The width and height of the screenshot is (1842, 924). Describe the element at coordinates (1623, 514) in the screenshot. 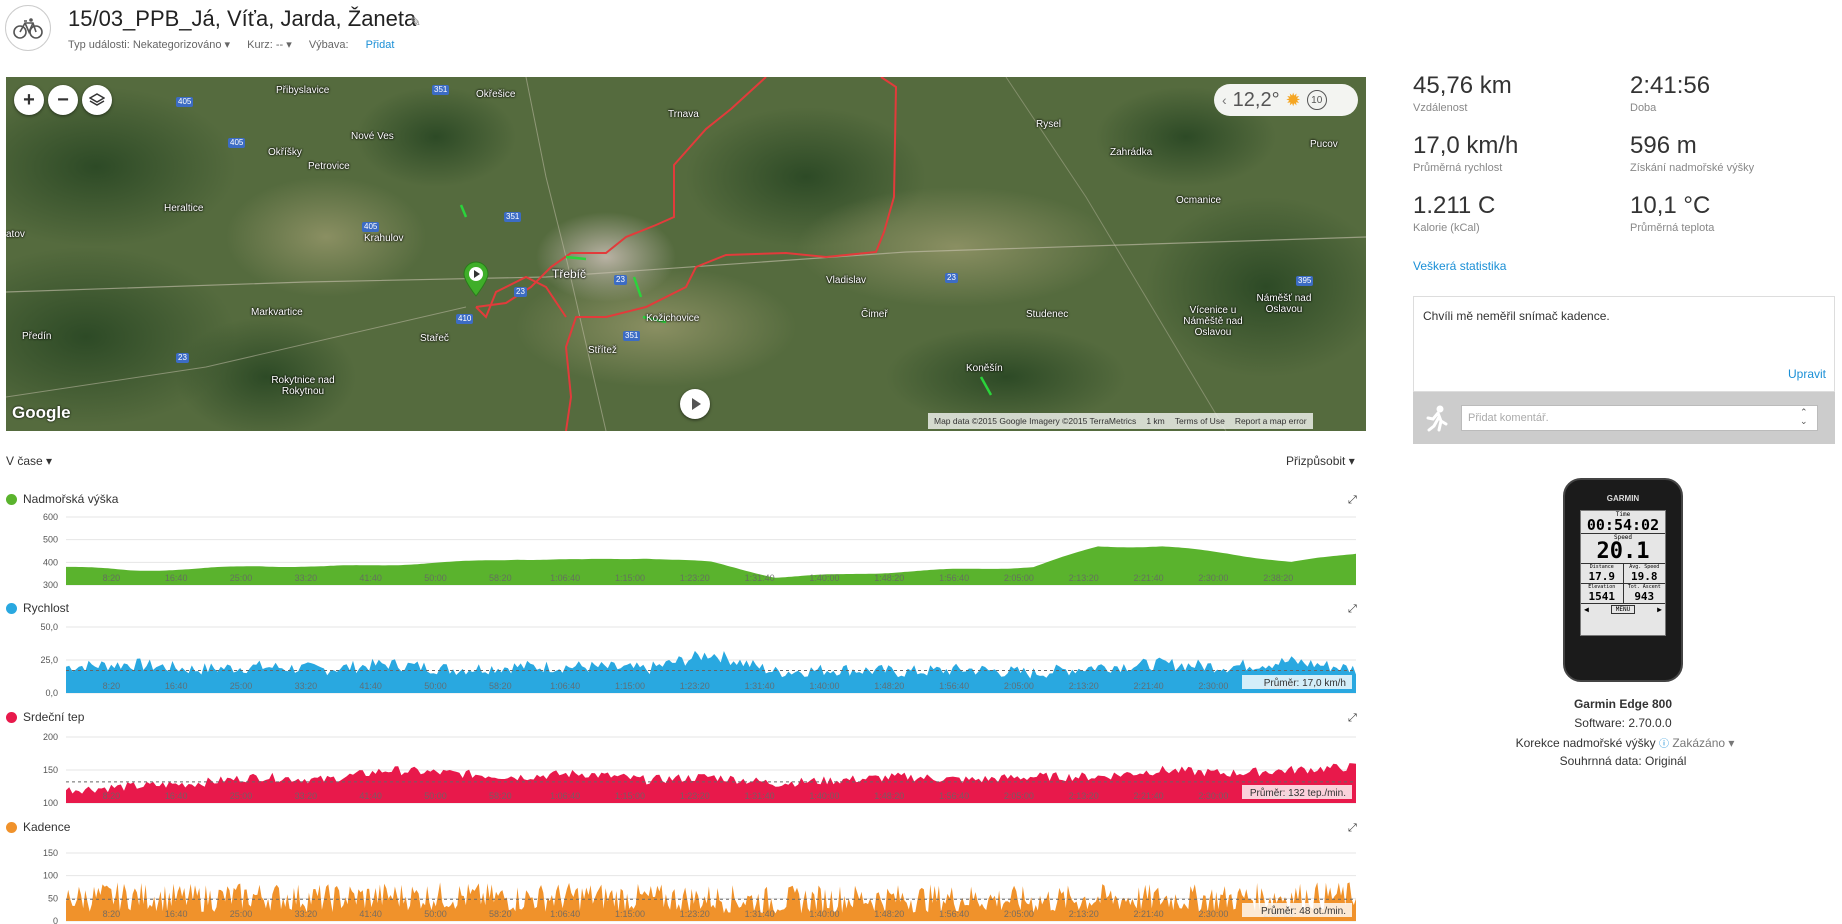

I see `screen-time-label: Time` at that location.